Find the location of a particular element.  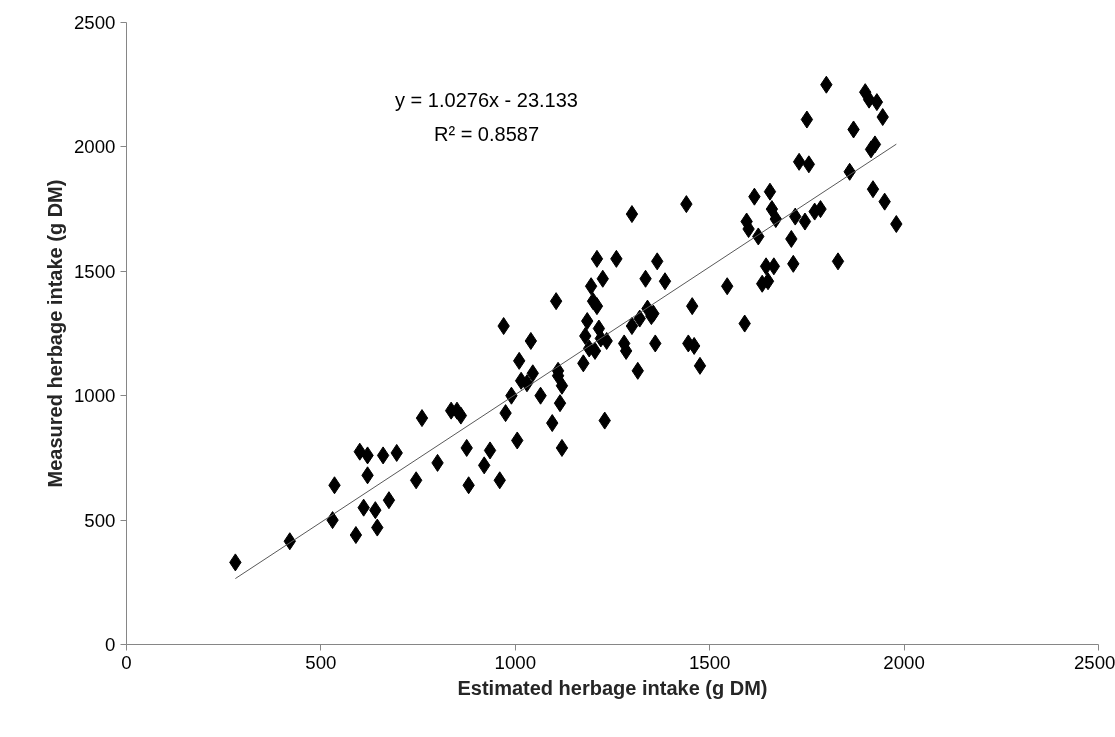

annotation: R² = 0.8587 is located at coordinates (486, 133).